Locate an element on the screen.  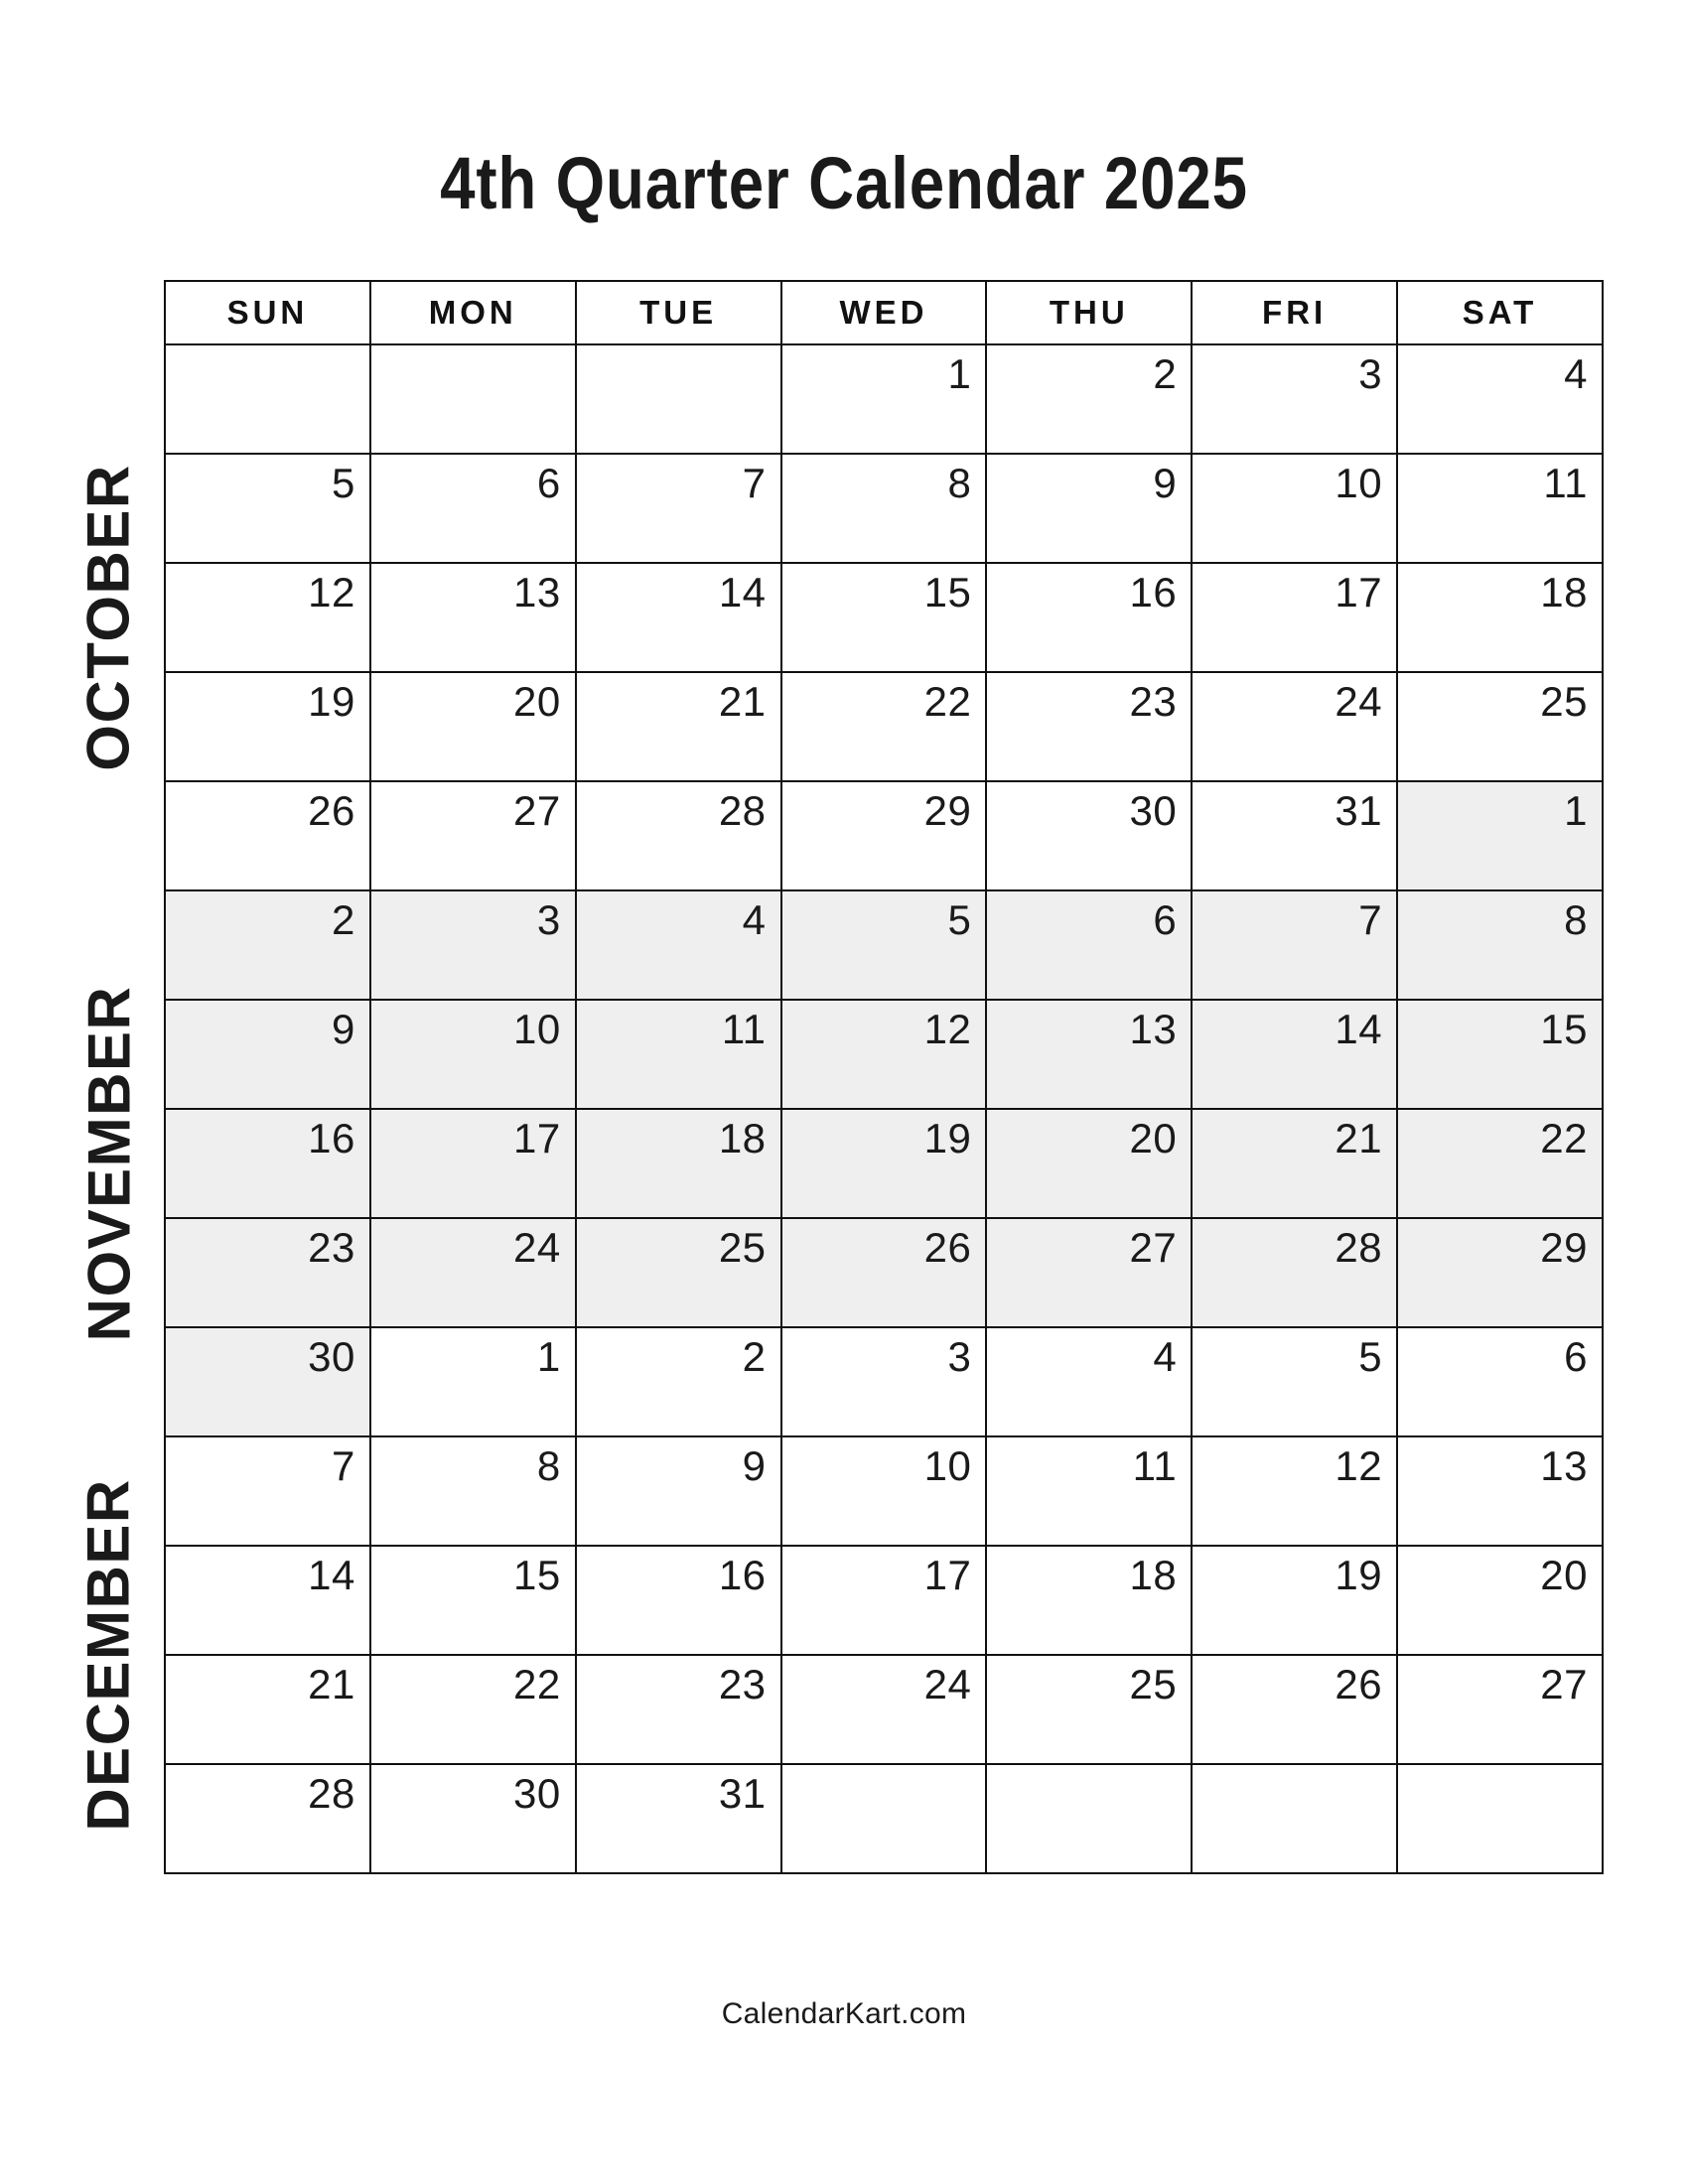
day-number: 16 is located at coordinates (1153, 592).